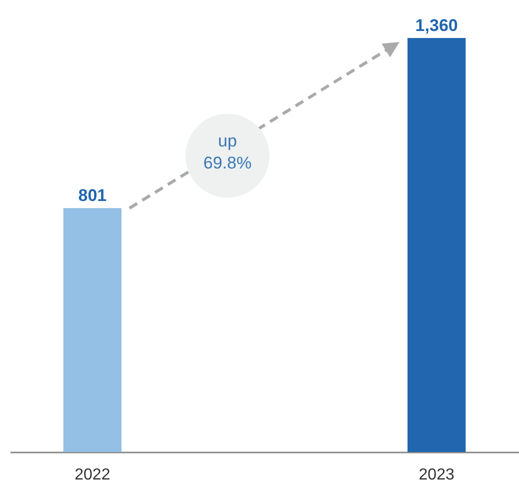  I want to click on data-label: 801, so click(92, 196).